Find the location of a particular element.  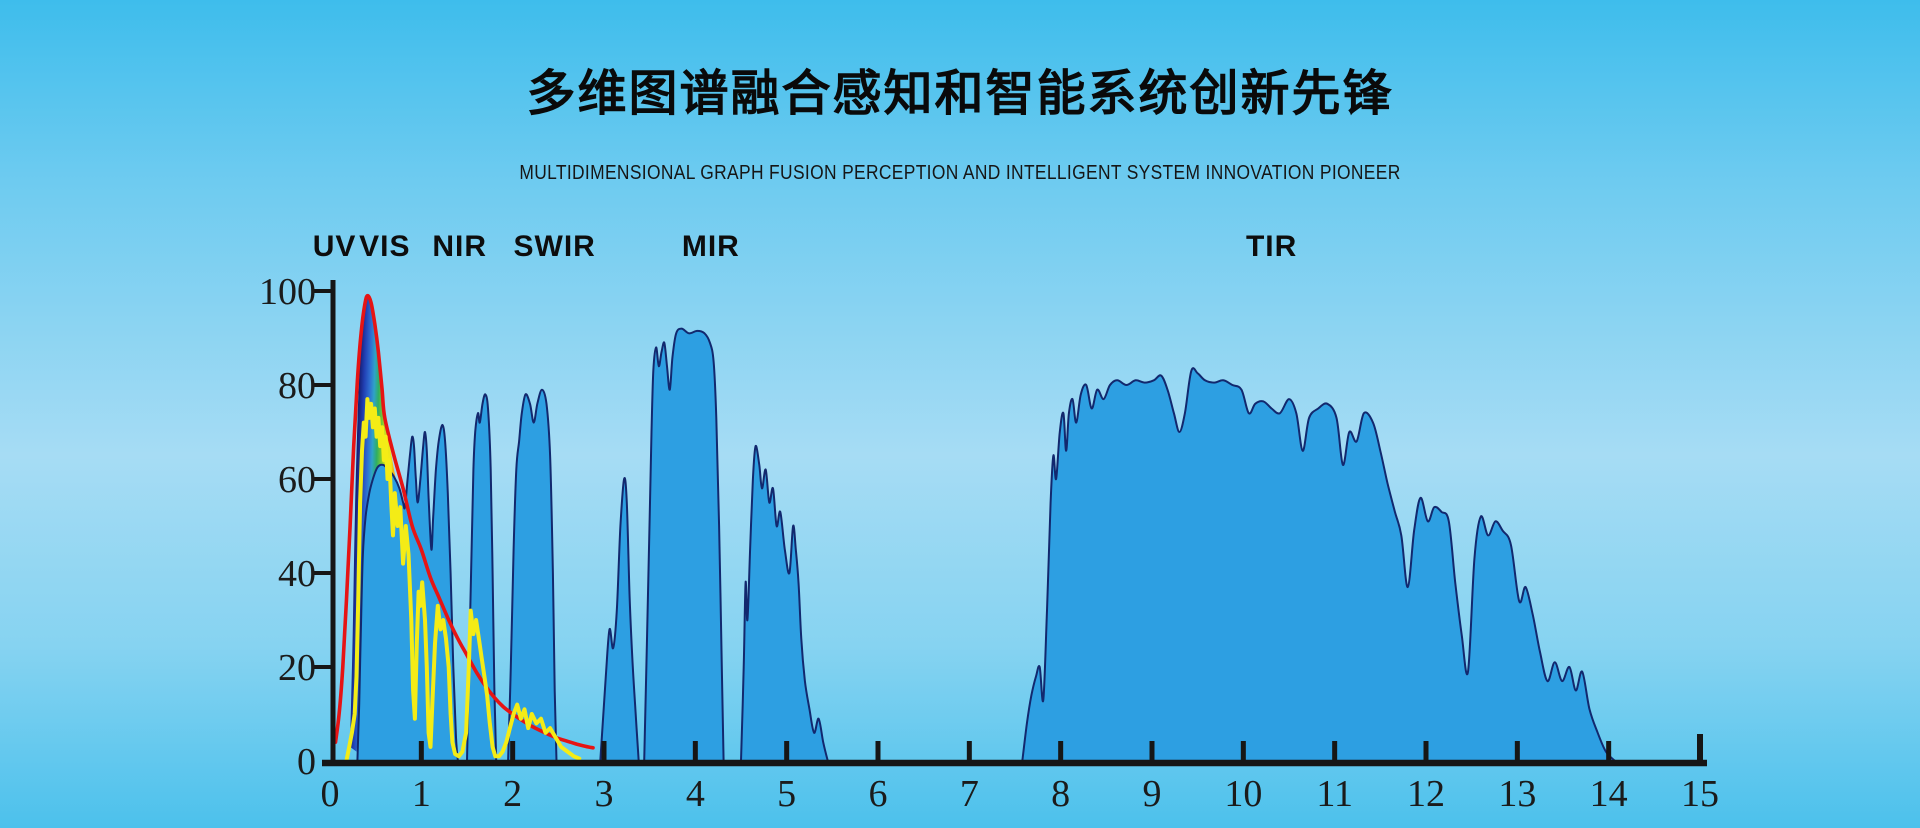

y-tick-label: 80 is located at coordinates (297, 386).